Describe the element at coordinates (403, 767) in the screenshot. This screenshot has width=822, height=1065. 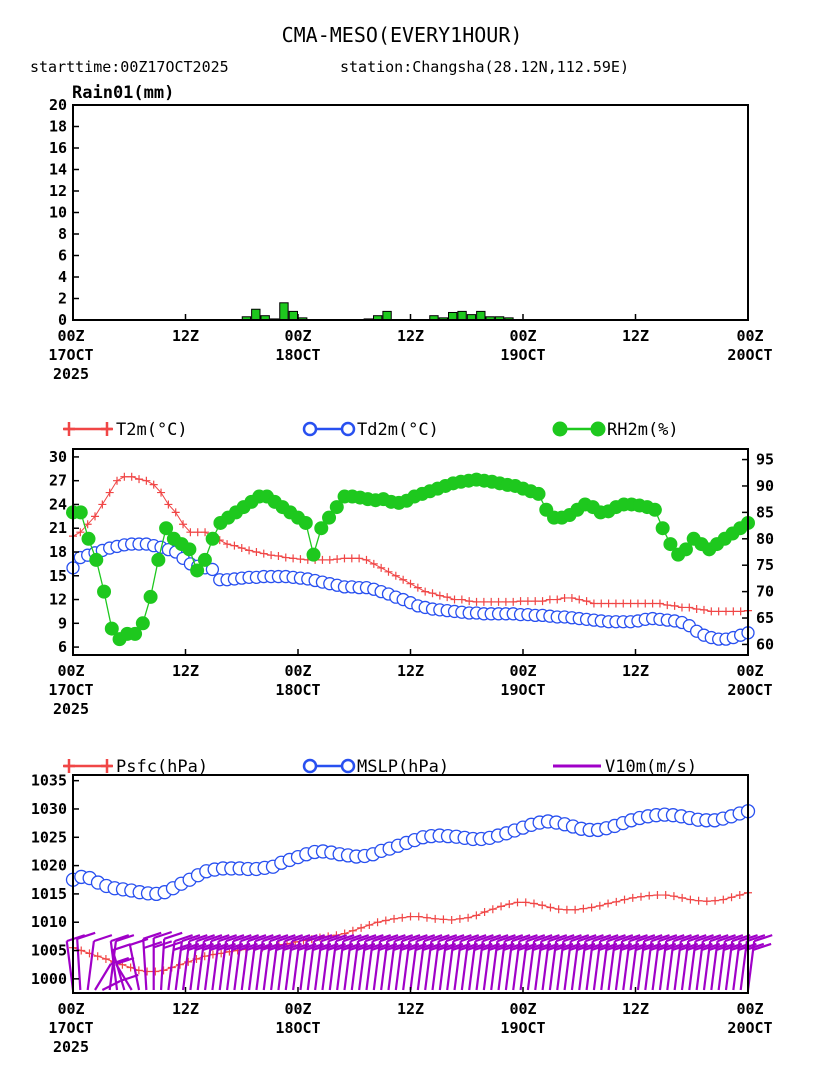
I see `mslp-legend-label: MSLP(hPa)` at that location.